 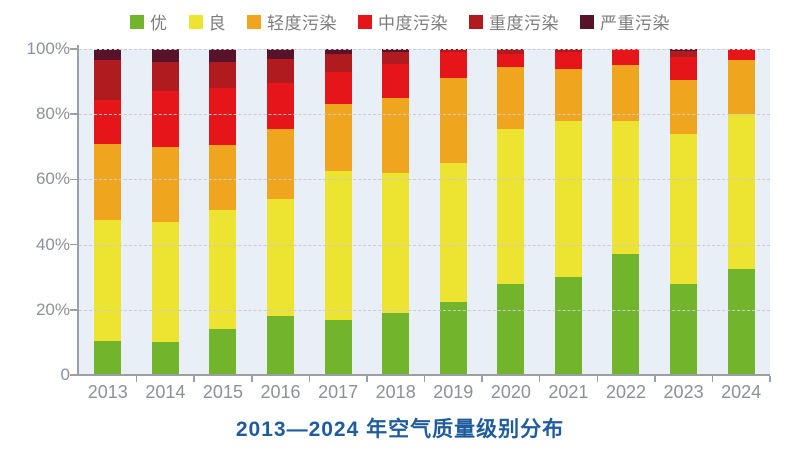 I want to click on bar-2018, so click(x=396, y=212).